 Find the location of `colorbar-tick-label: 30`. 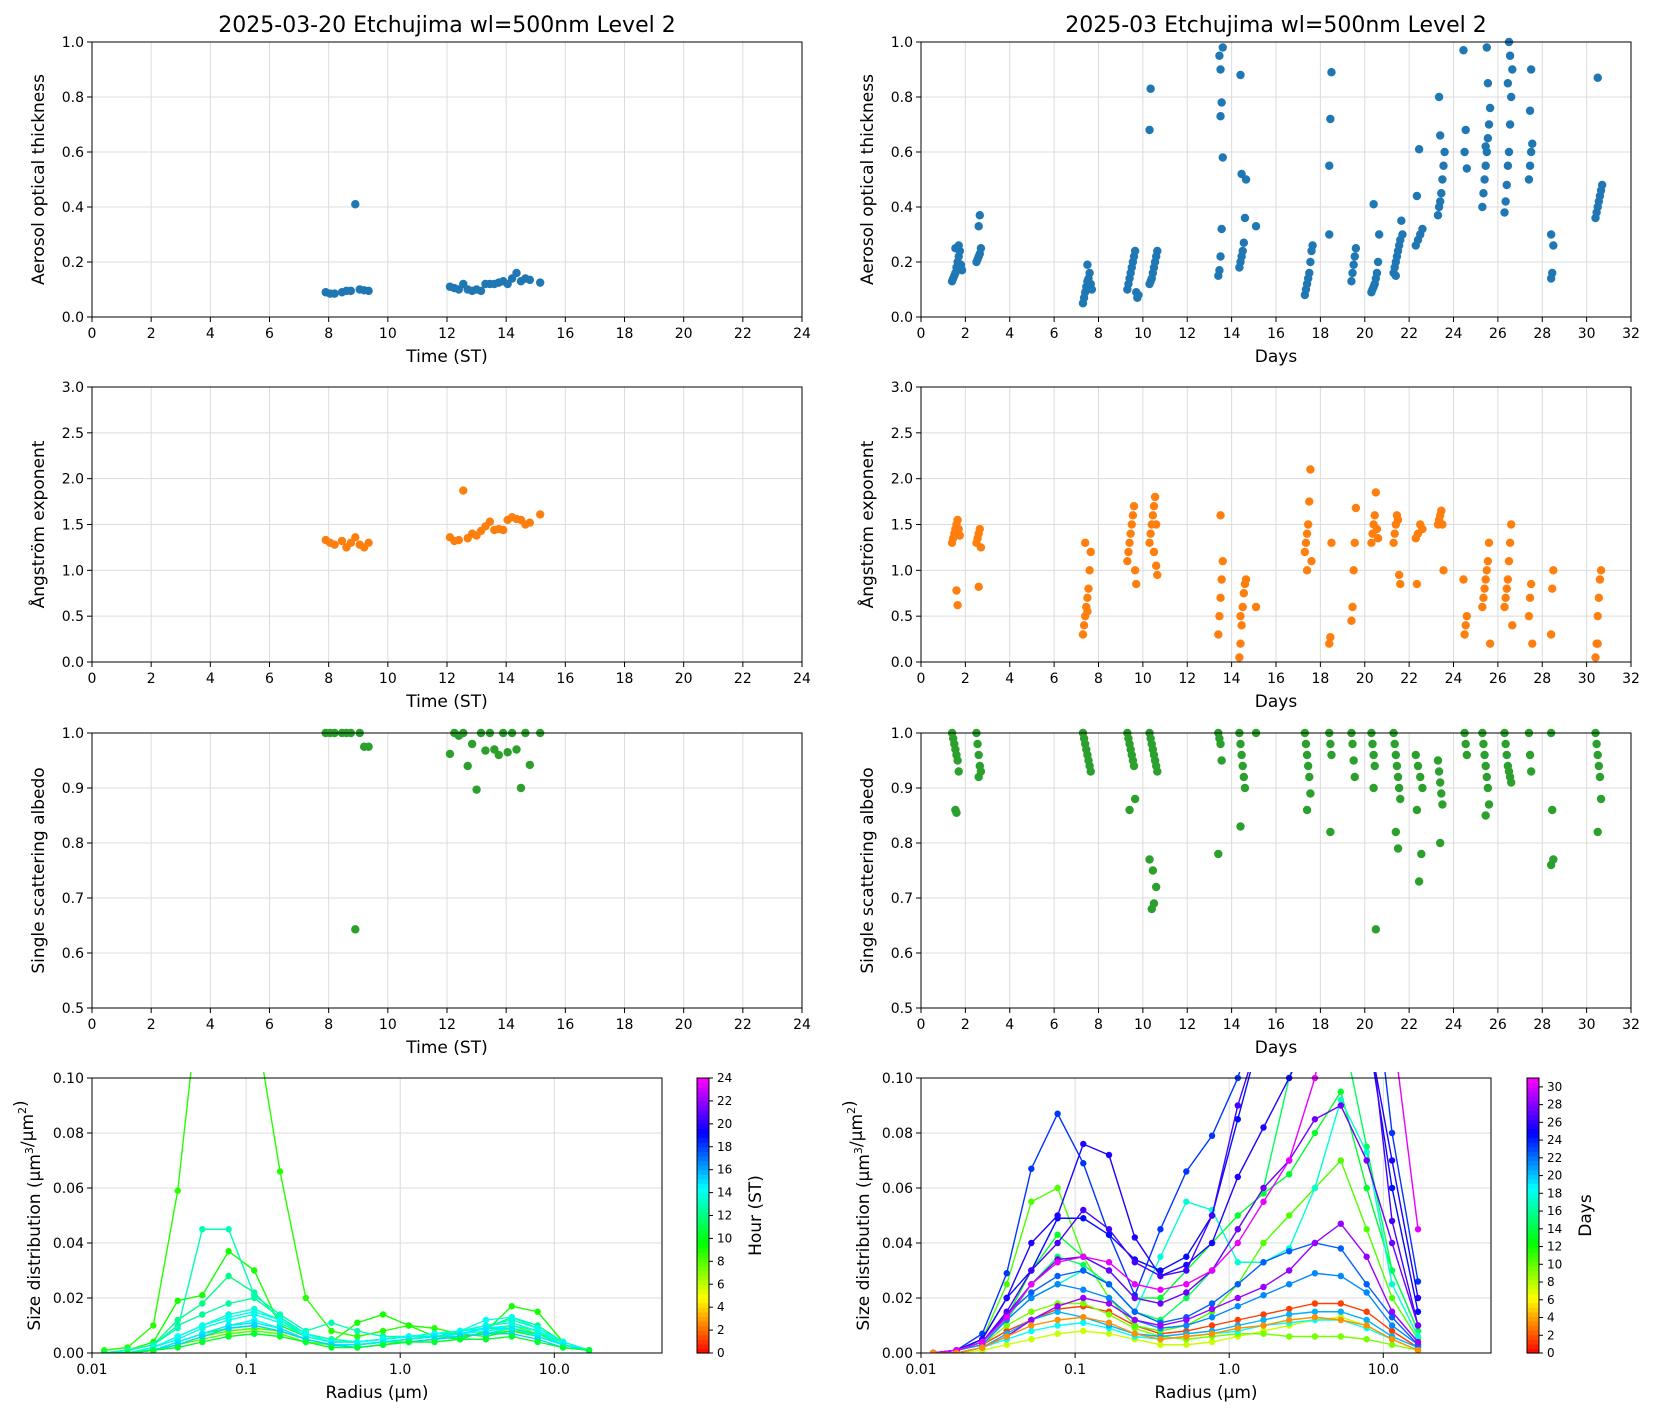

colorbar-tick-label: 30 is located at coordinates (1554, 1087).